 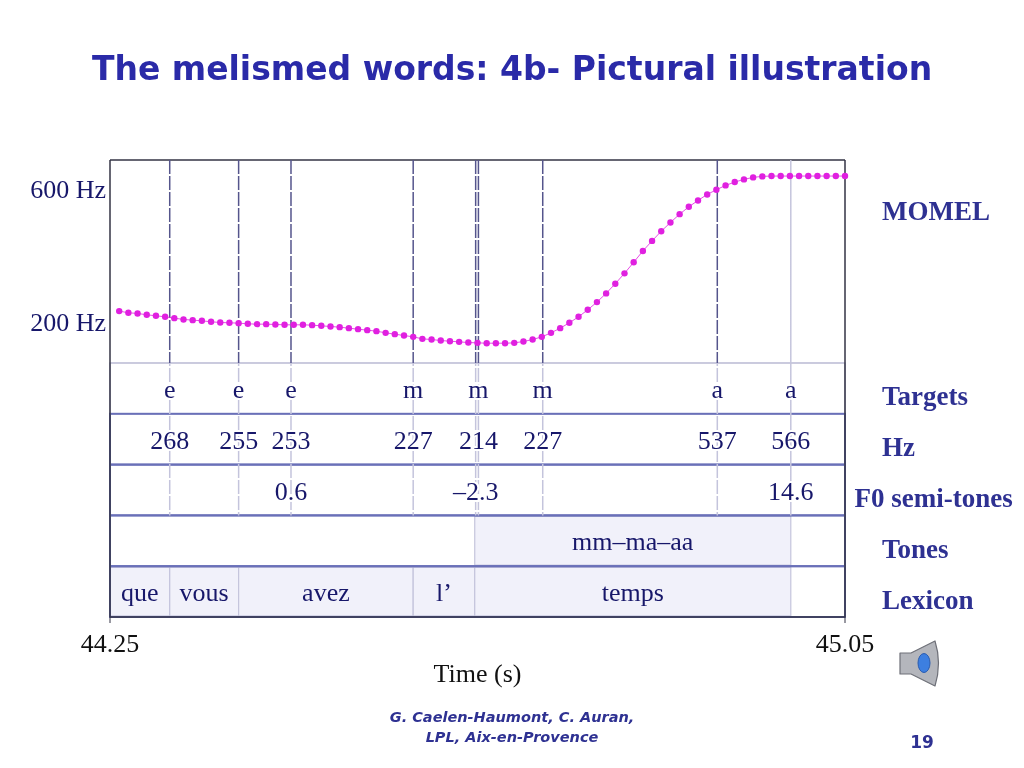 I want to click on annotation: 537, so click(x=717, y=440).